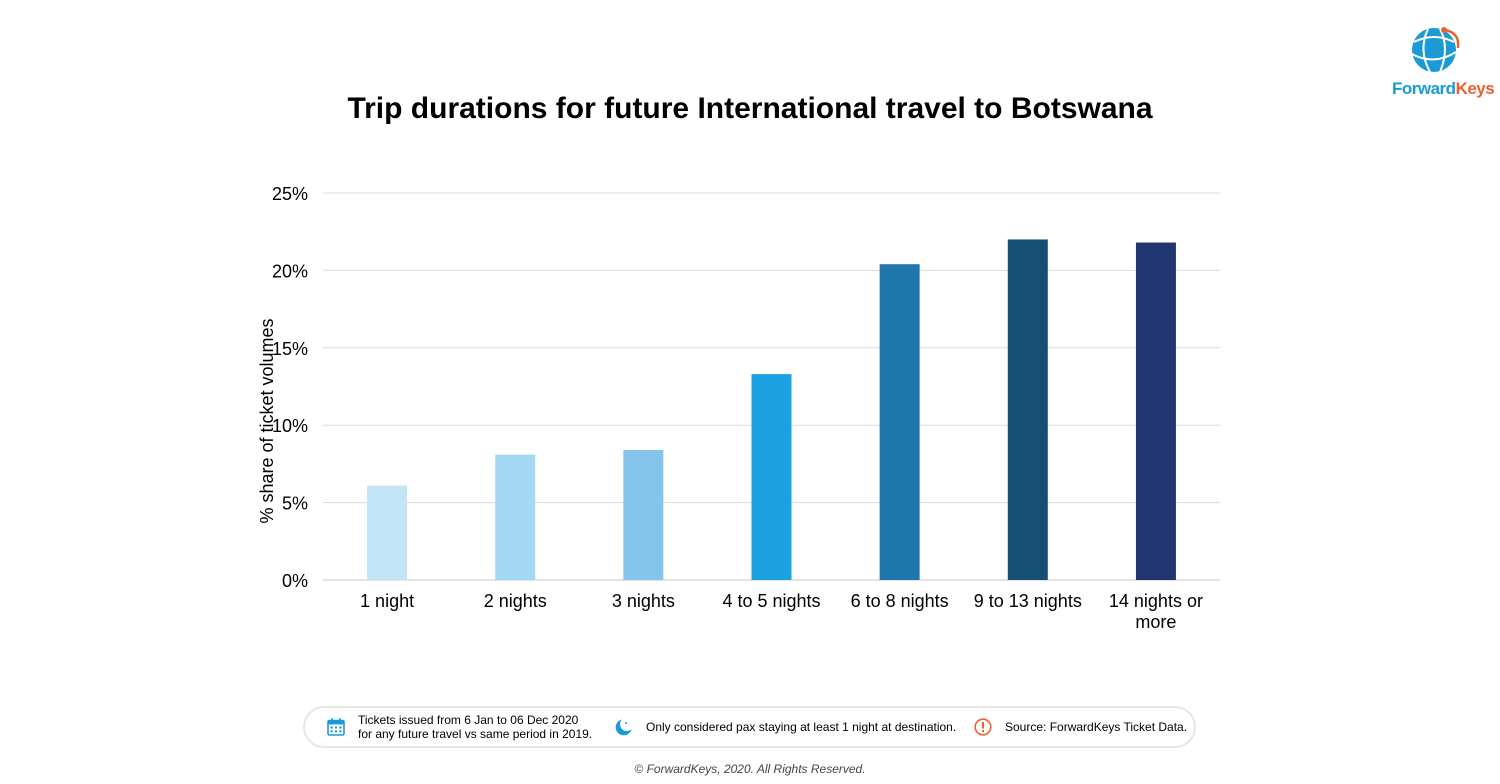  What do you see at coordinates (900, 601) in the screenshot?
I see `x-tick-label: 6 to 8 nights` at bounding box center [900, 601].